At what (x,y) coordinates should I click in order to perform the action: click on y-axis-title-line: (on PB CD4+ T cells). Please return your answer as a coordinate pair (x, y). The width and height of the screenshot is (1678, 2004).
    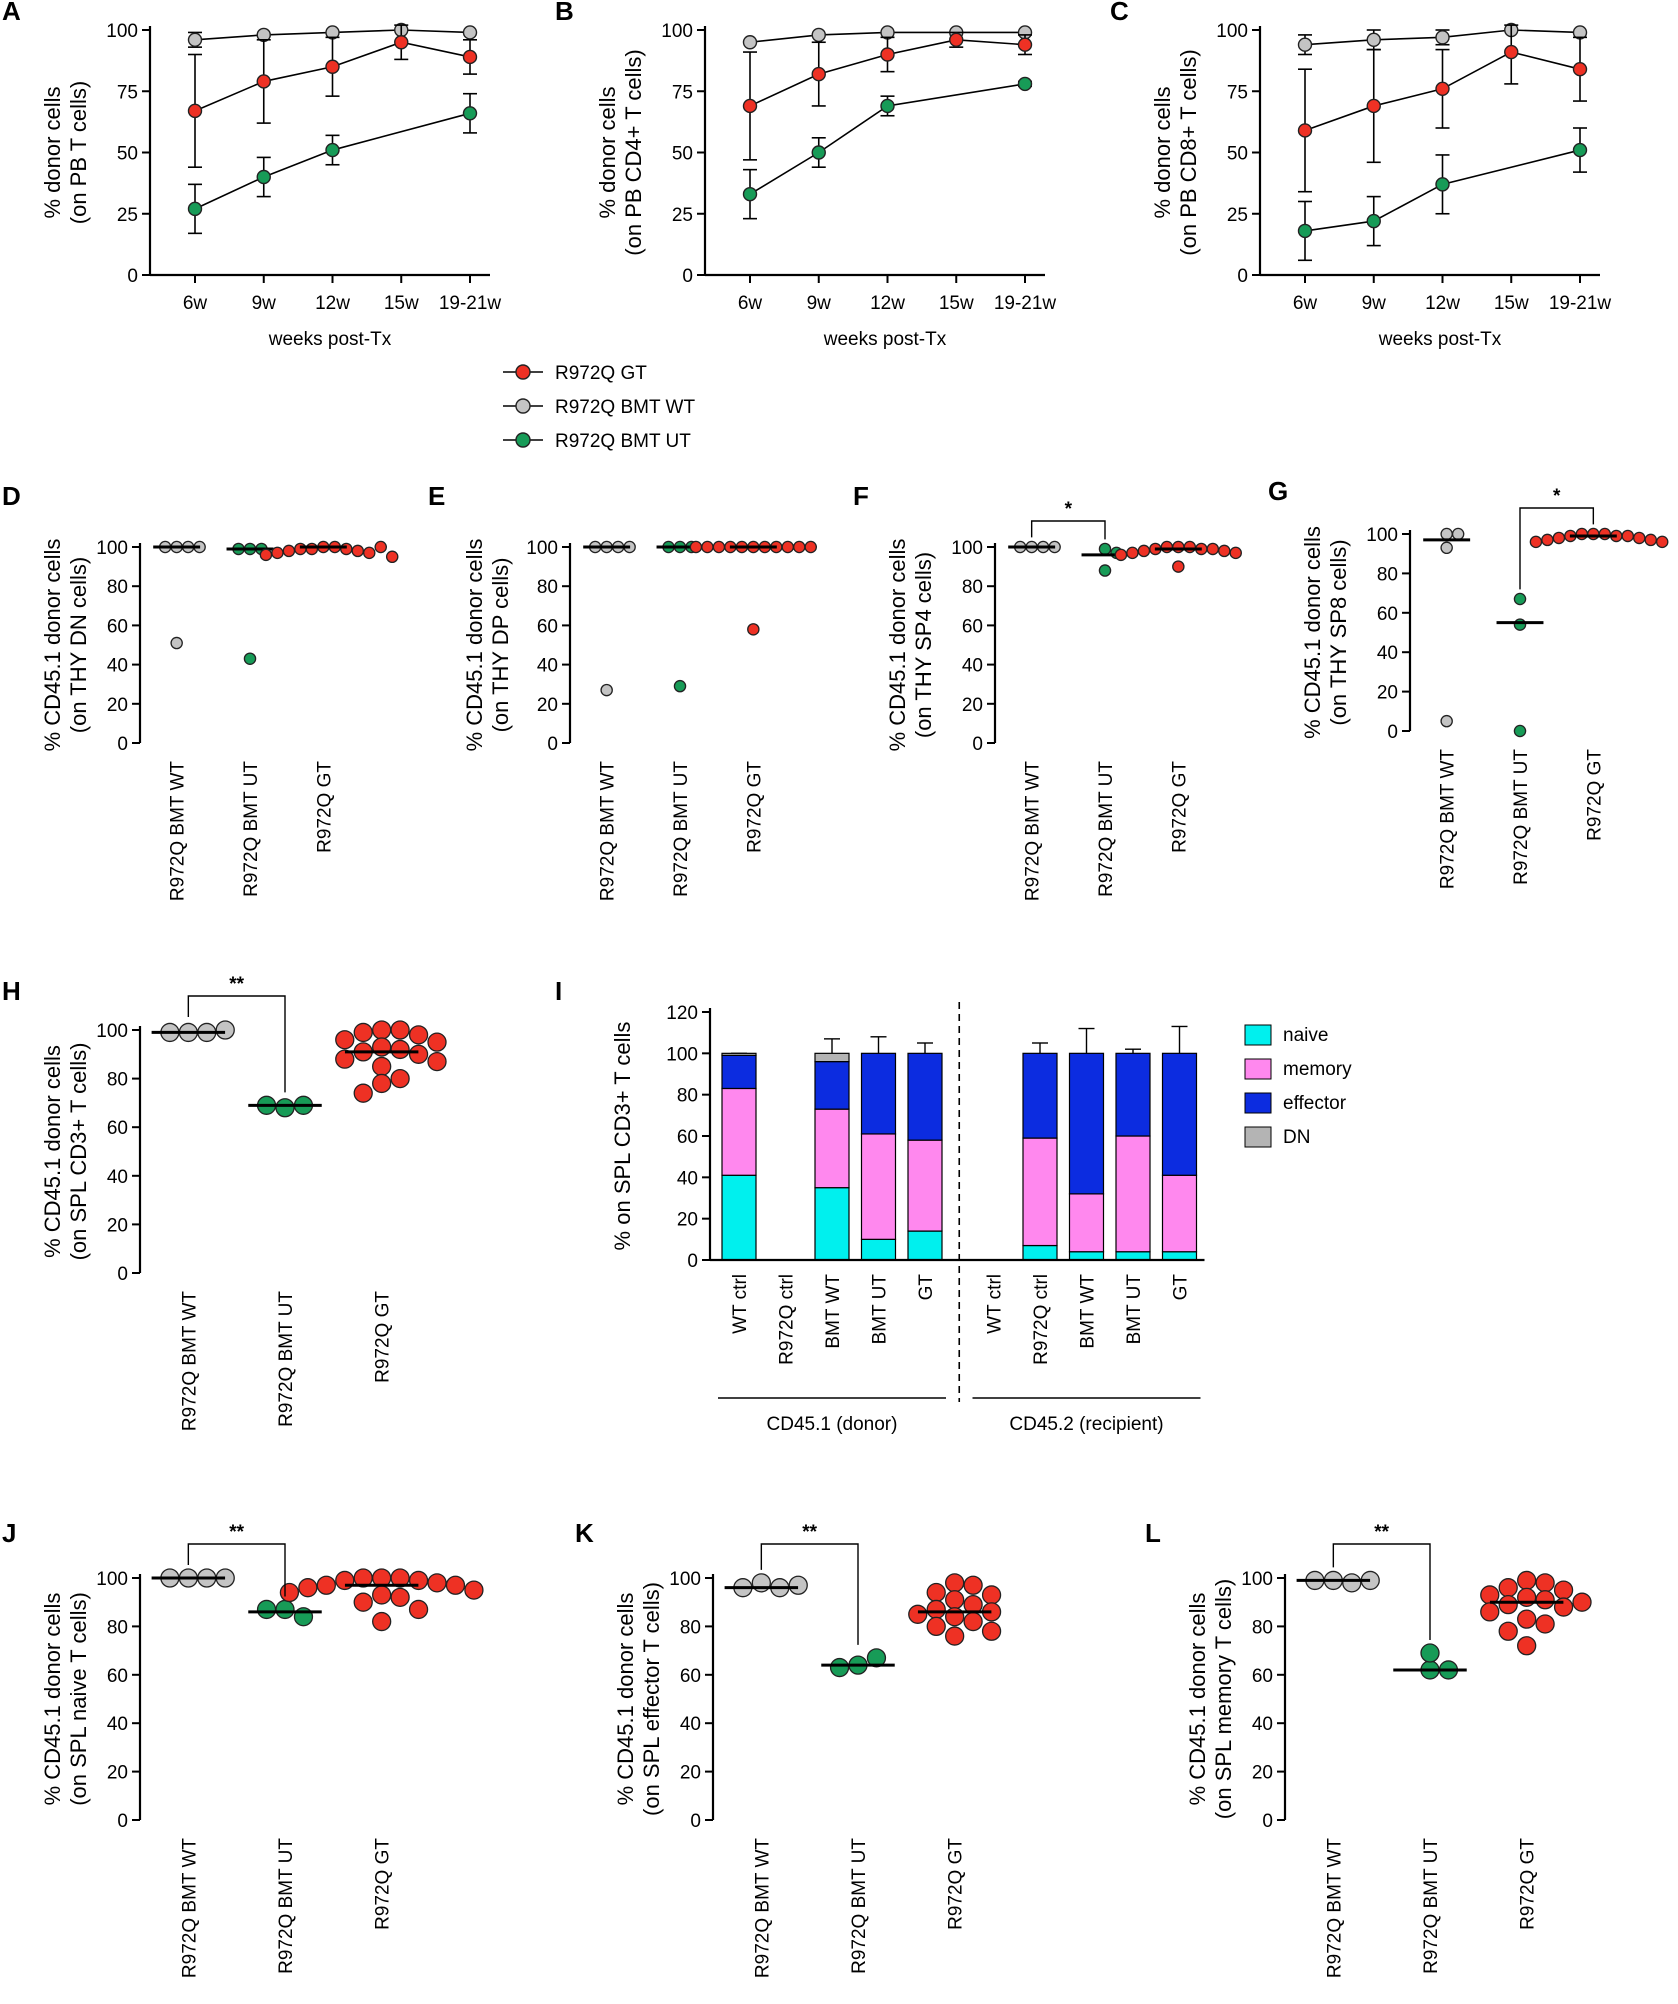
    Looking at the image, I should click on (633, 152).